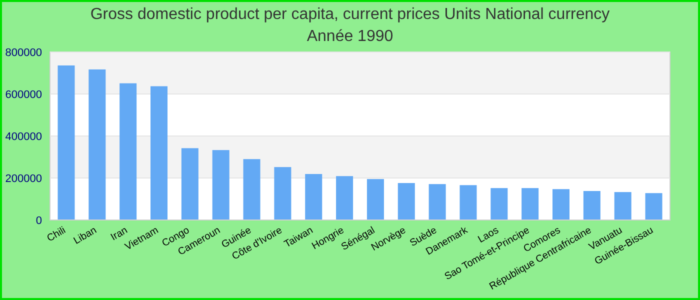 This screenshot has width=700, height=300. What do you see at coordinates (85, 236) in the screenshot?
I see `x-tick-label: Liban` at bounding box center [85, 236].